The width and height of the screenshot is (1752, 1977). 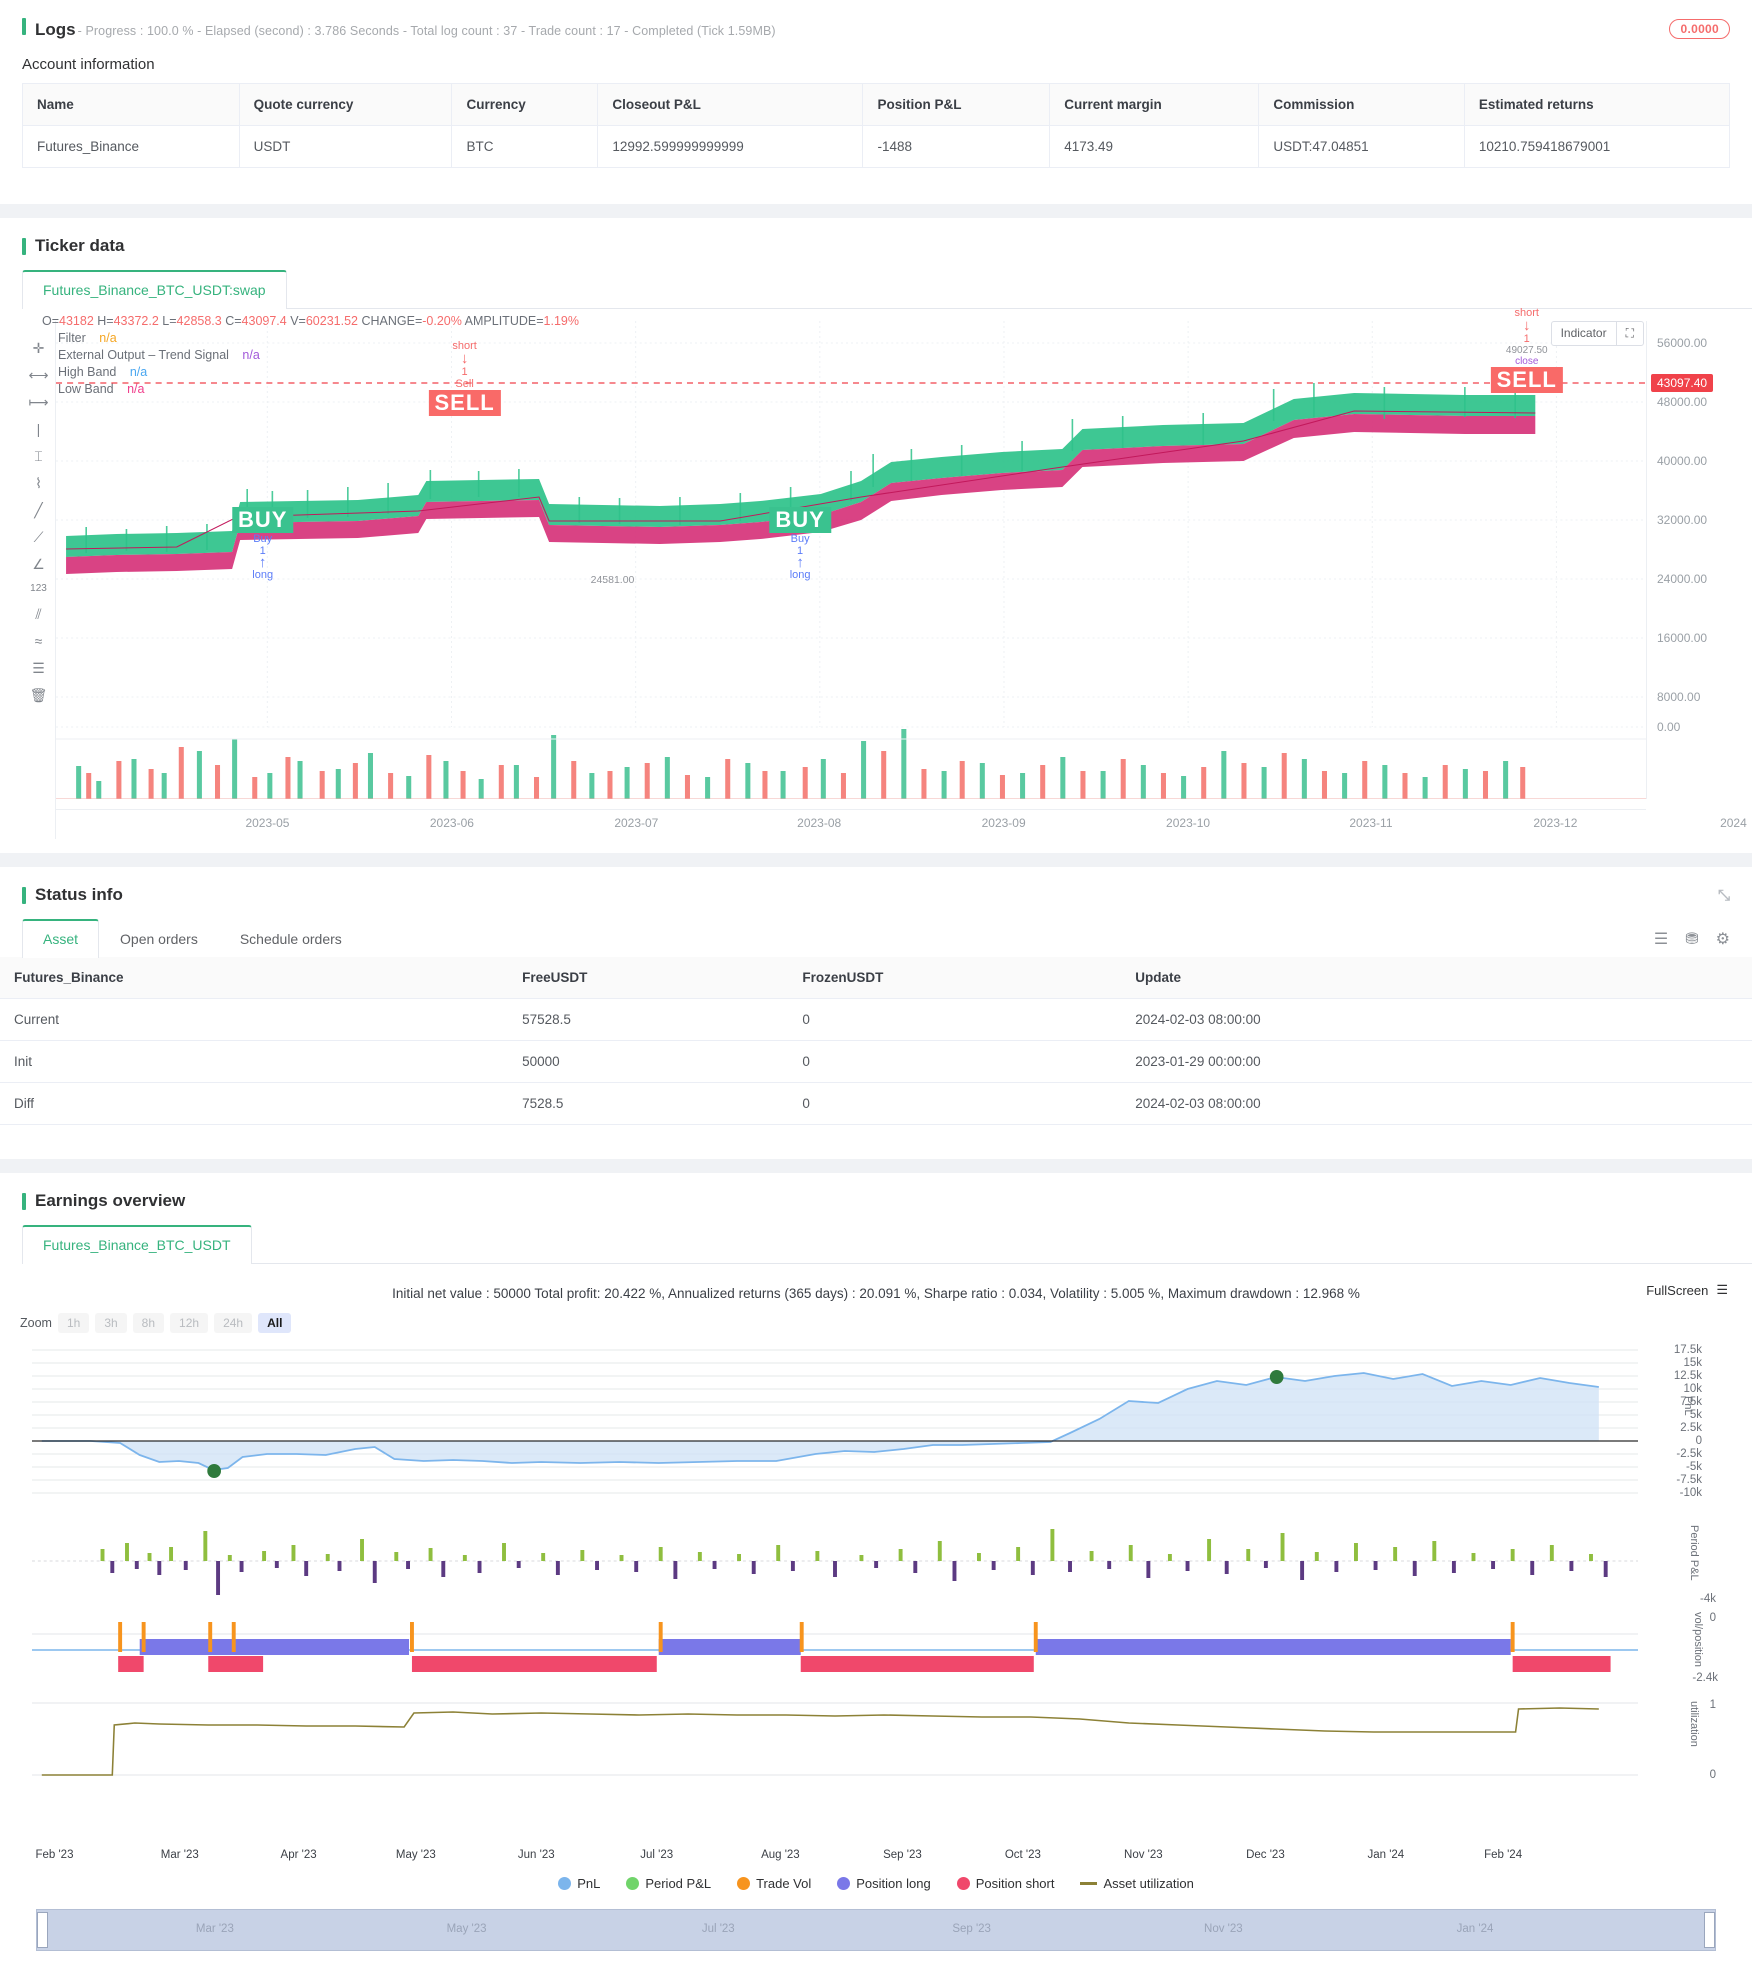 I want to click on tab-schedule-orders: Schedule orders, so click(x=290, y=939).